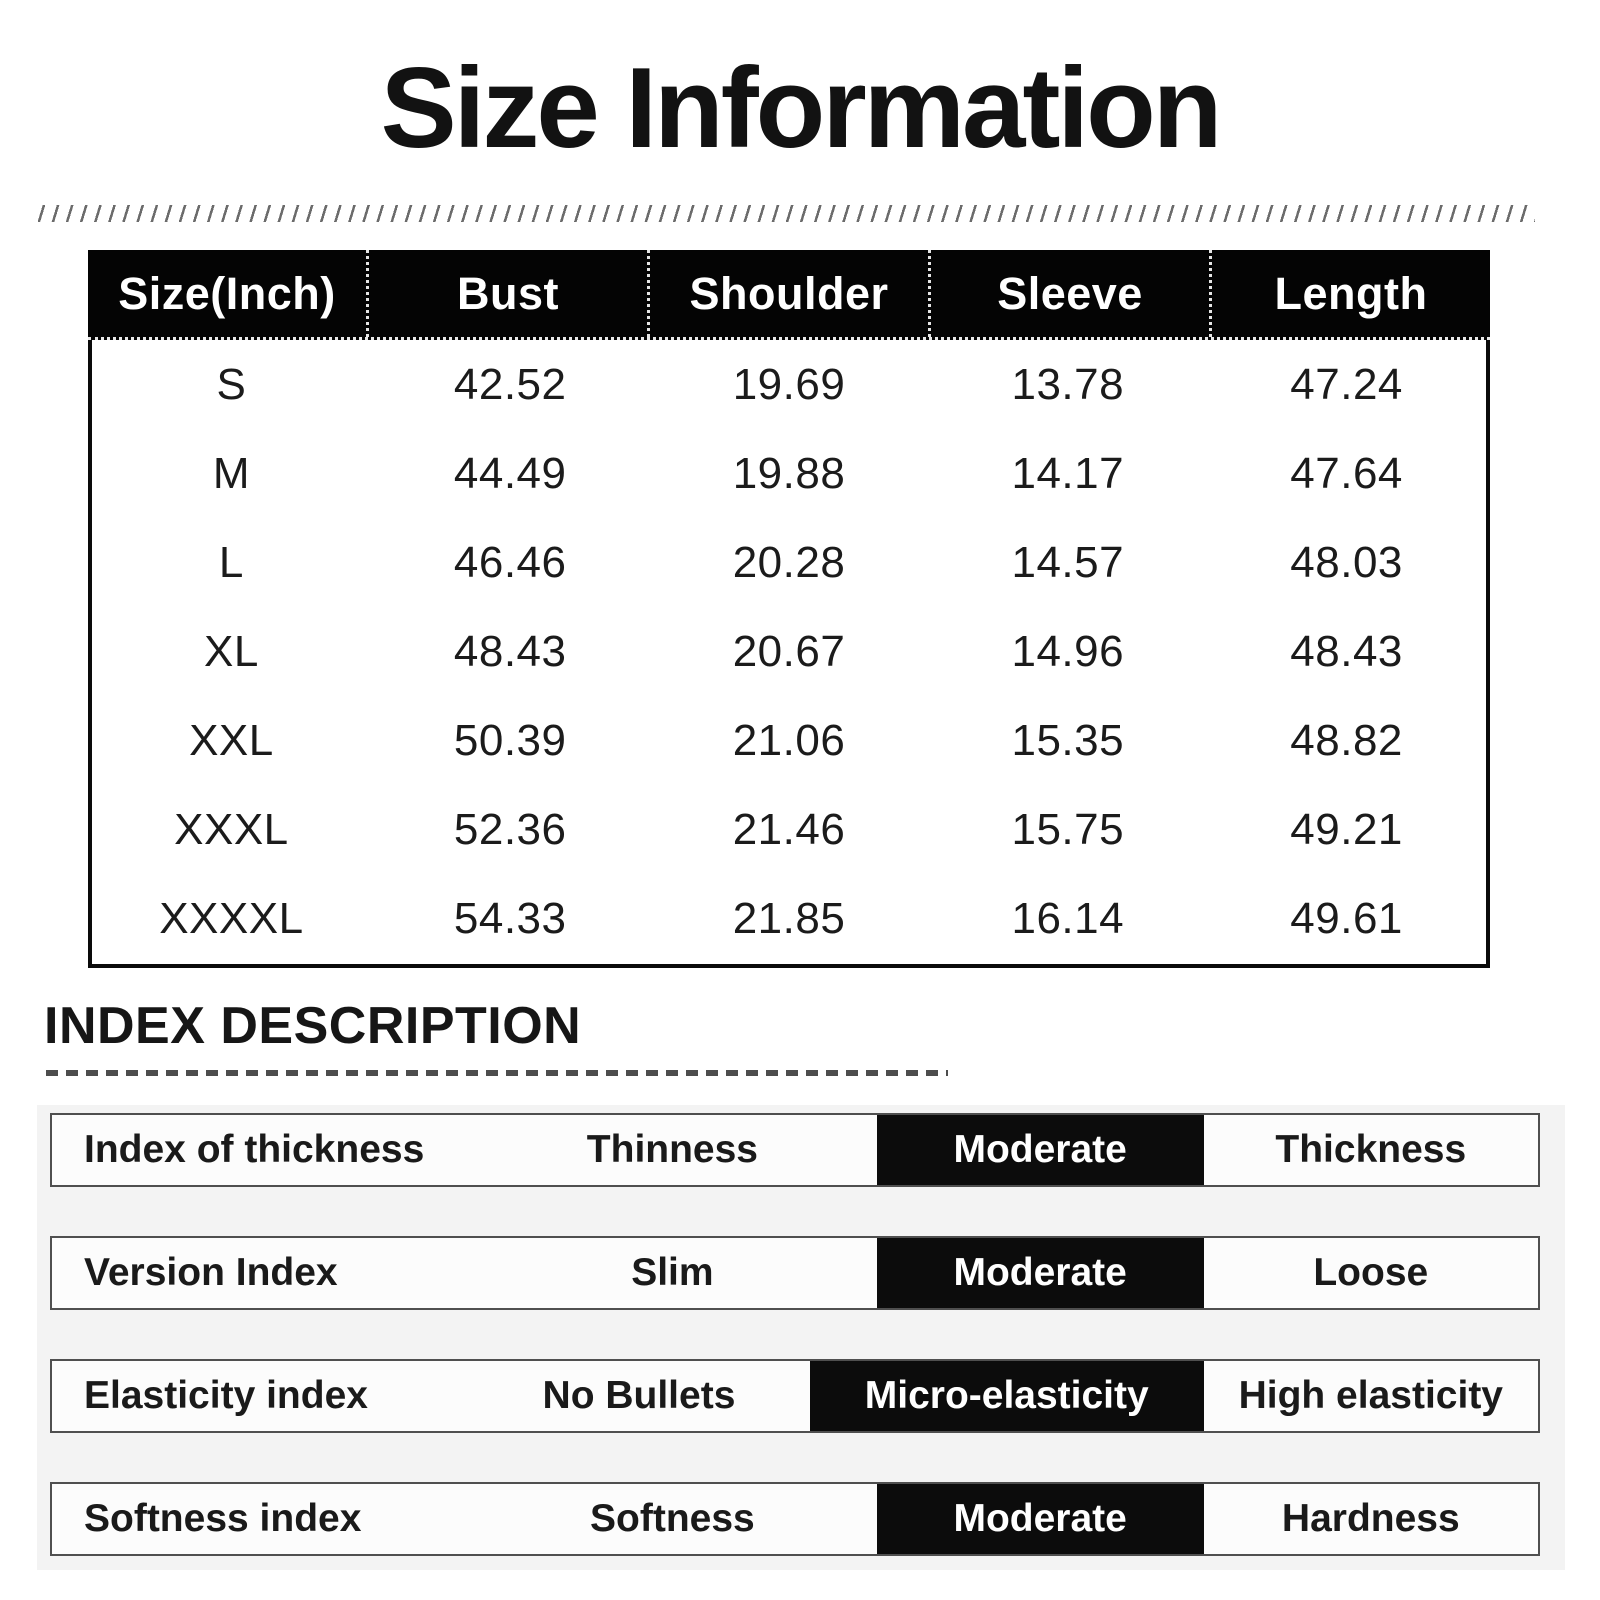 The height and width of the screenshot is (1600, 1600). Describe the element at coordinates (1349, 293) in the screenshot. I see `column-header-length: Length` at that location.